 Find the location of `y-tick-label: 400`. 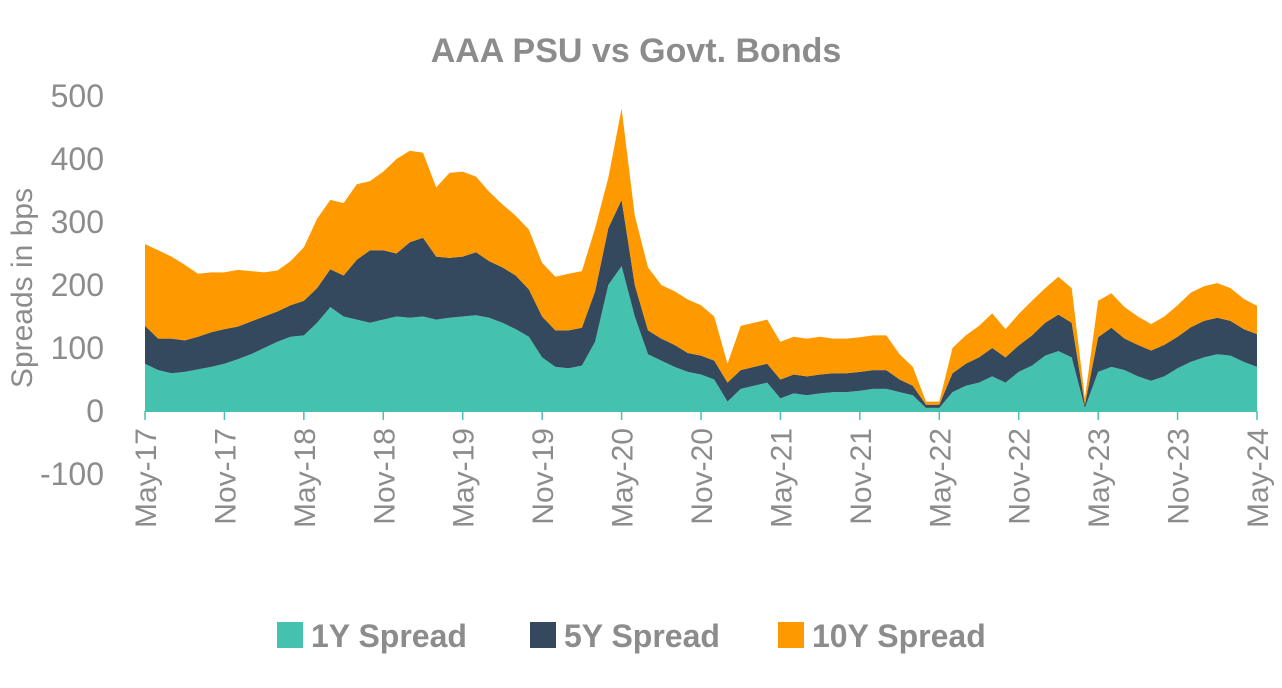

y-tick-label: 400 is located at coordinates (77, 159).